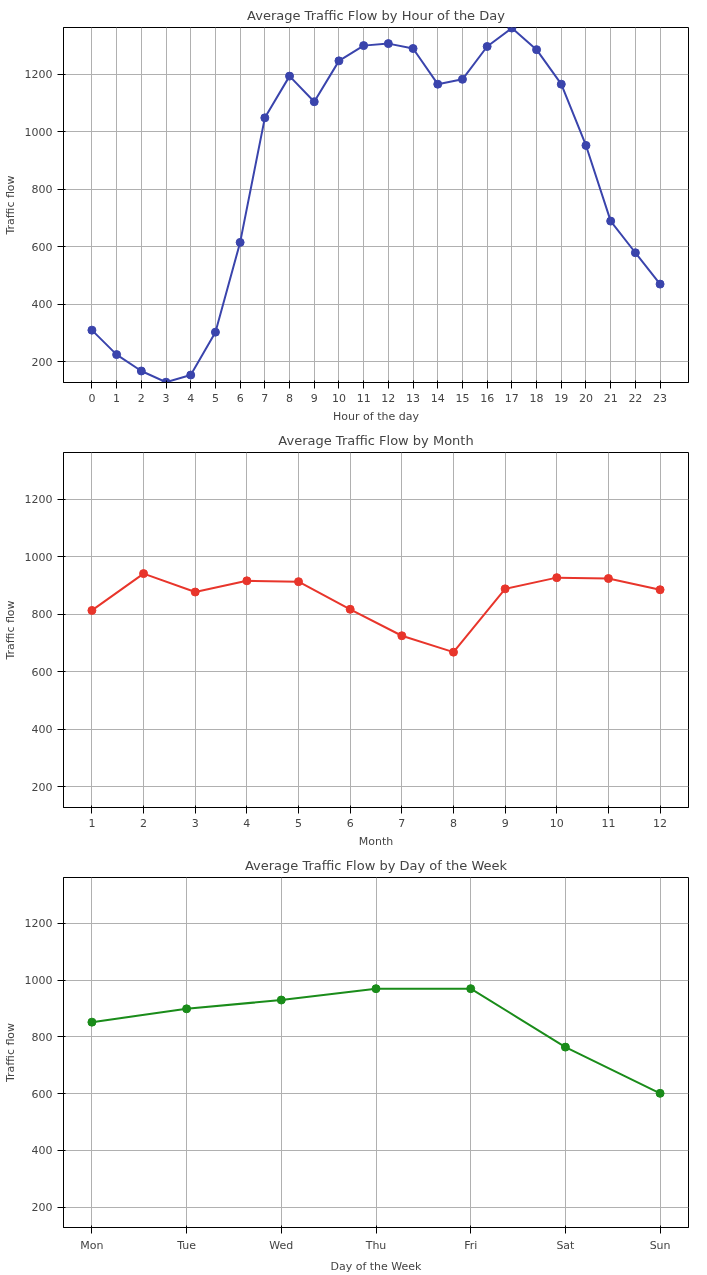 The height and width of the screenshot is (1275, 707). Describe the element at coordinates (240, 398) in the screenshot. I see `x-tick-label: 6` at that location.